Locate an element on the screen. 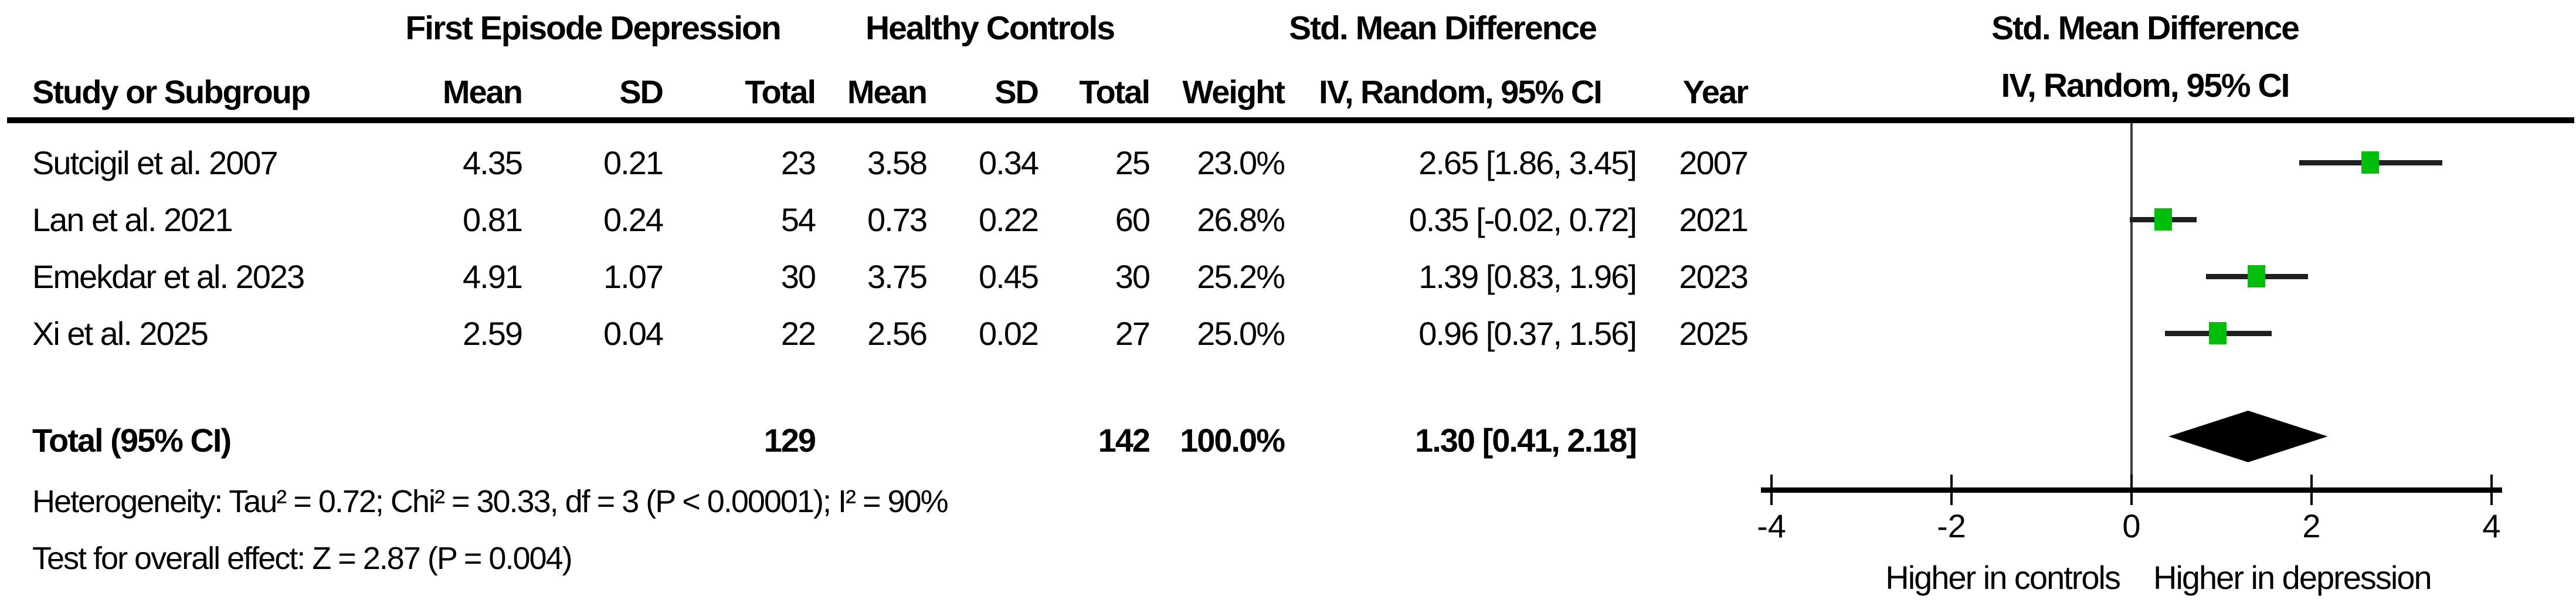 The height and width of the screenshot is (613, 2576). cell-ci: 1.39 [0.83, 1.96] is located at coordinates (1527, 276).